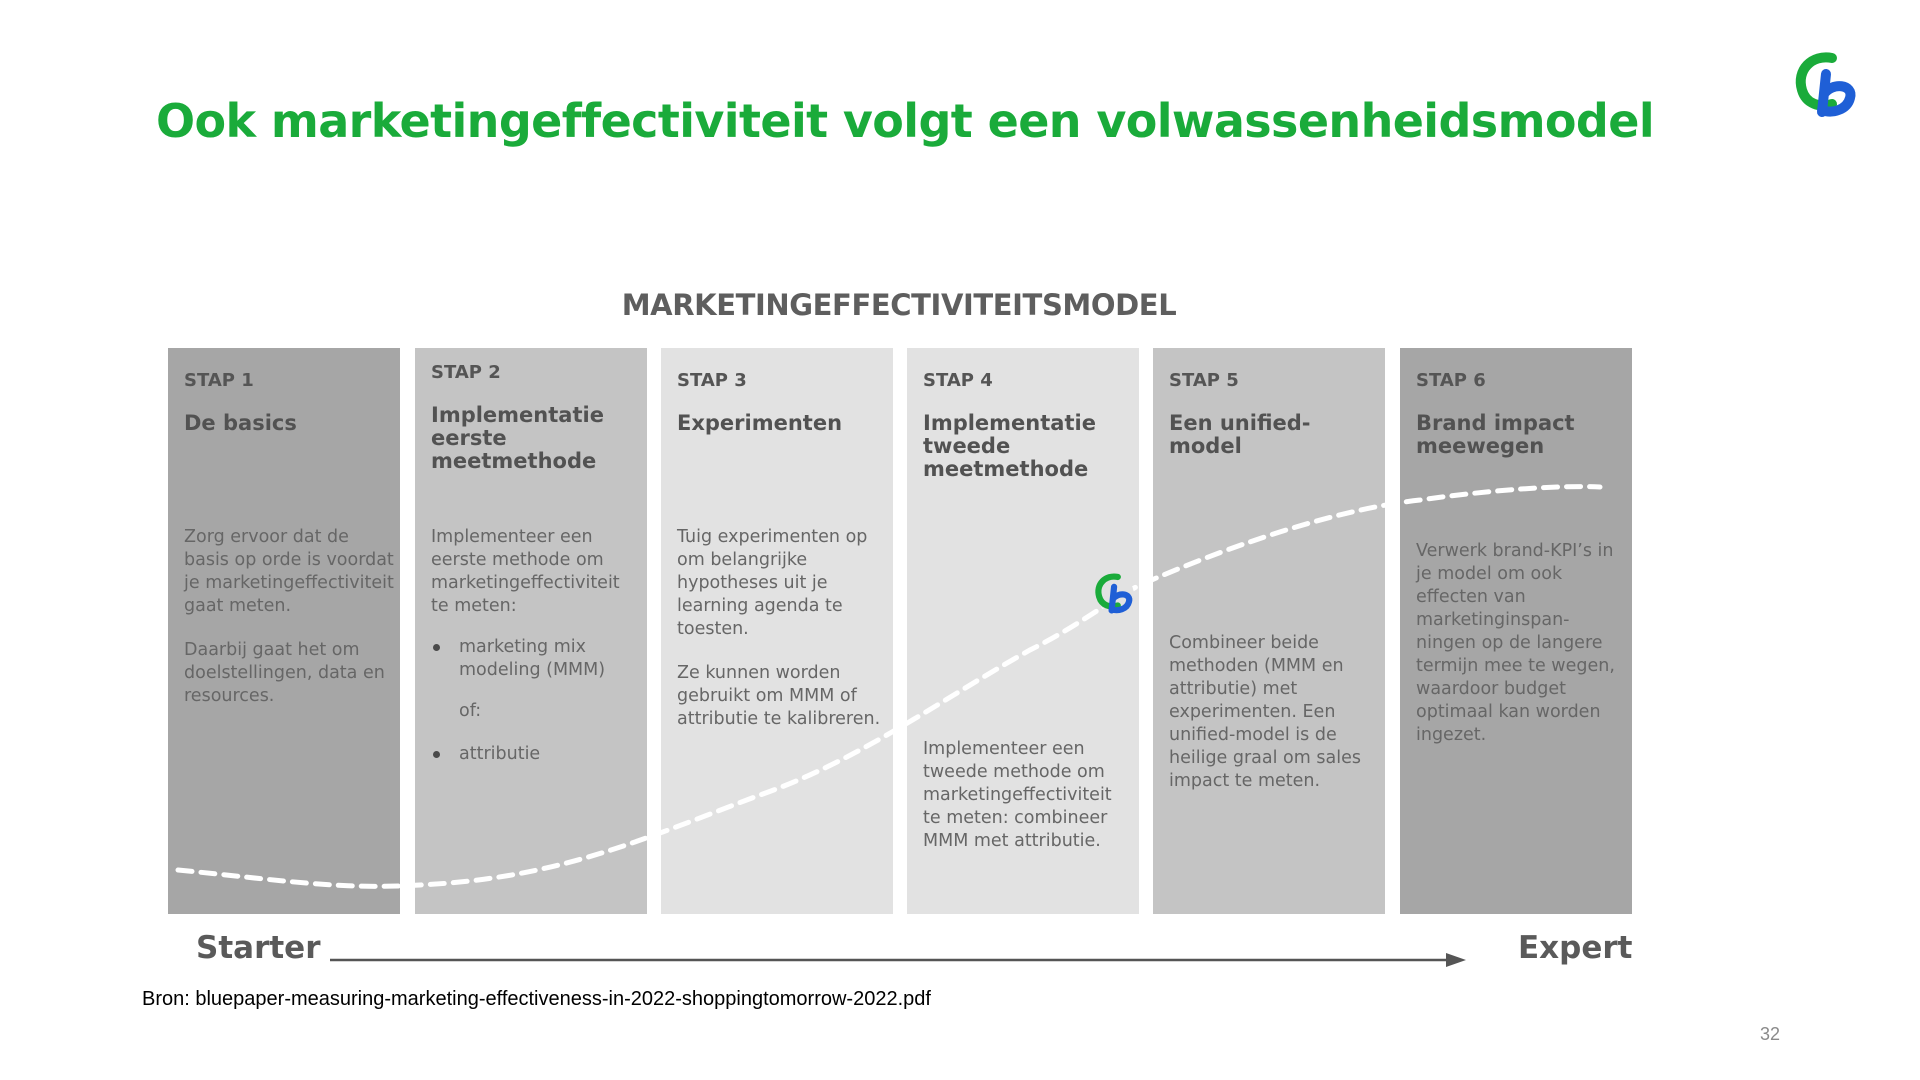 The image size is (1920, 1080). I want to click on step-label: STAP 3, so click(712, 380).